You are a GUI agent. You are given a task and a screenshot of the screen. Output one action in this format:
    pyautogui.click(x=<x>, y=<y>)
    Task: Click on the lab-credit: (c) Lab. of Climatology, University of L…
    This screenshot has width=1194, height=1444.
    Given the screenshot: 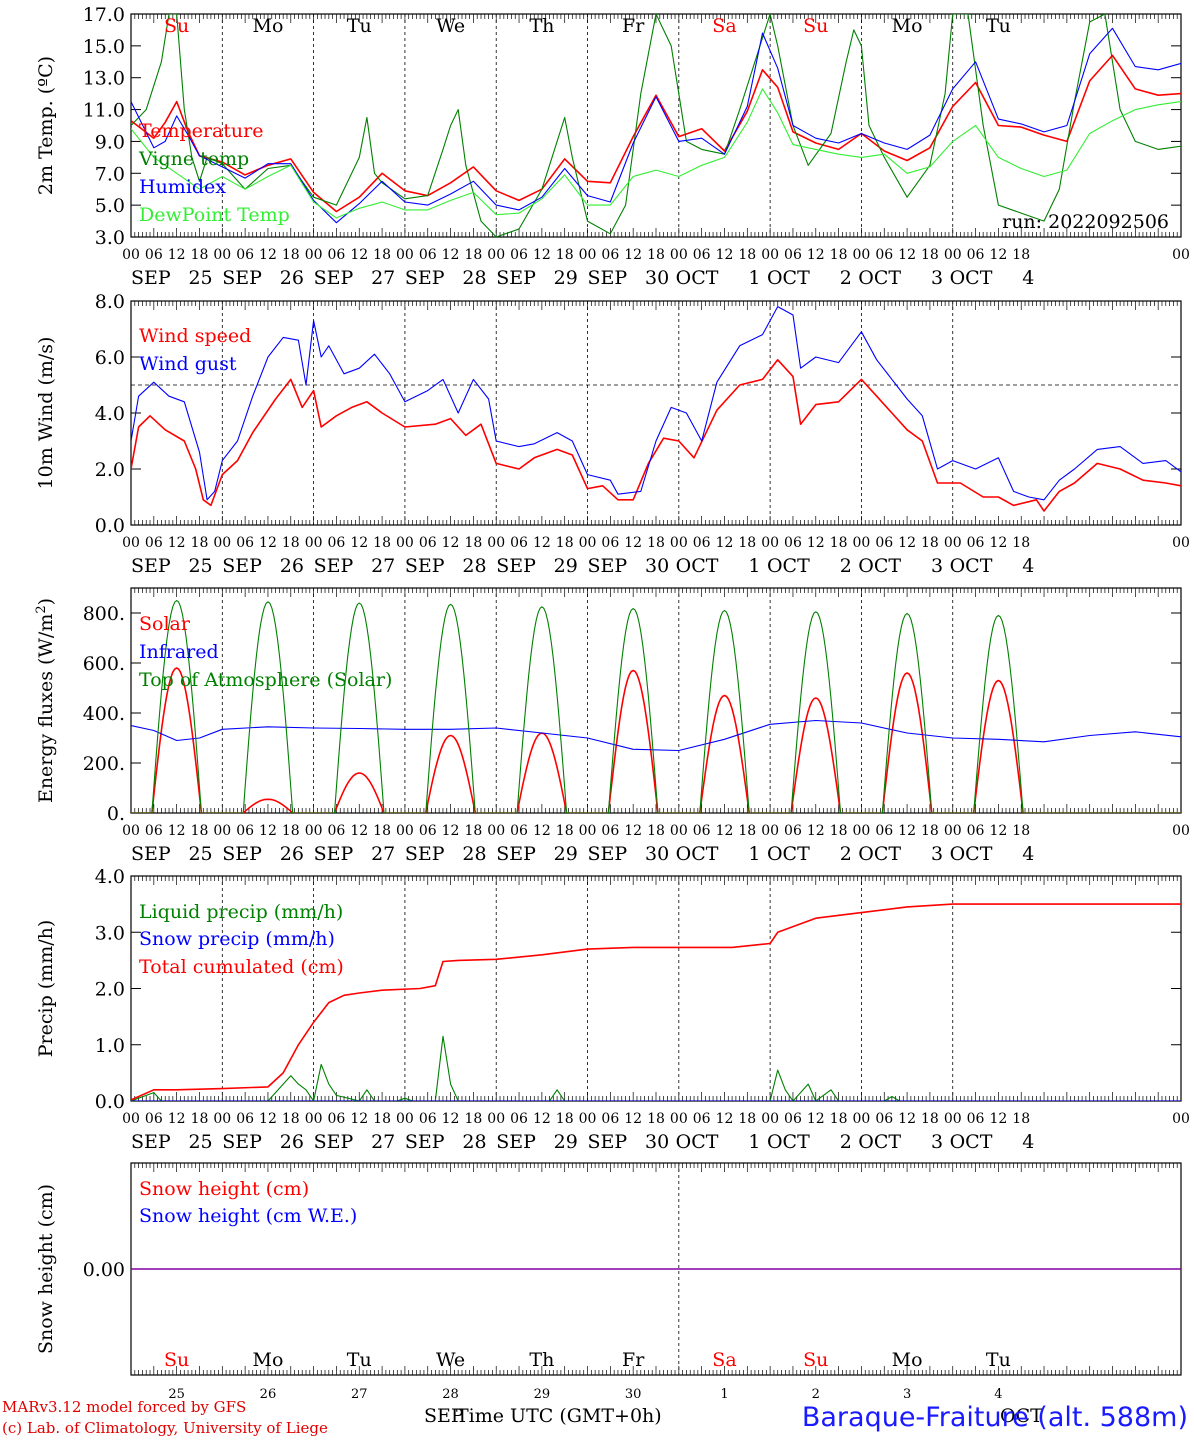 What is the action you would take?
    pyautogui.click(x=165, y=1428)
    